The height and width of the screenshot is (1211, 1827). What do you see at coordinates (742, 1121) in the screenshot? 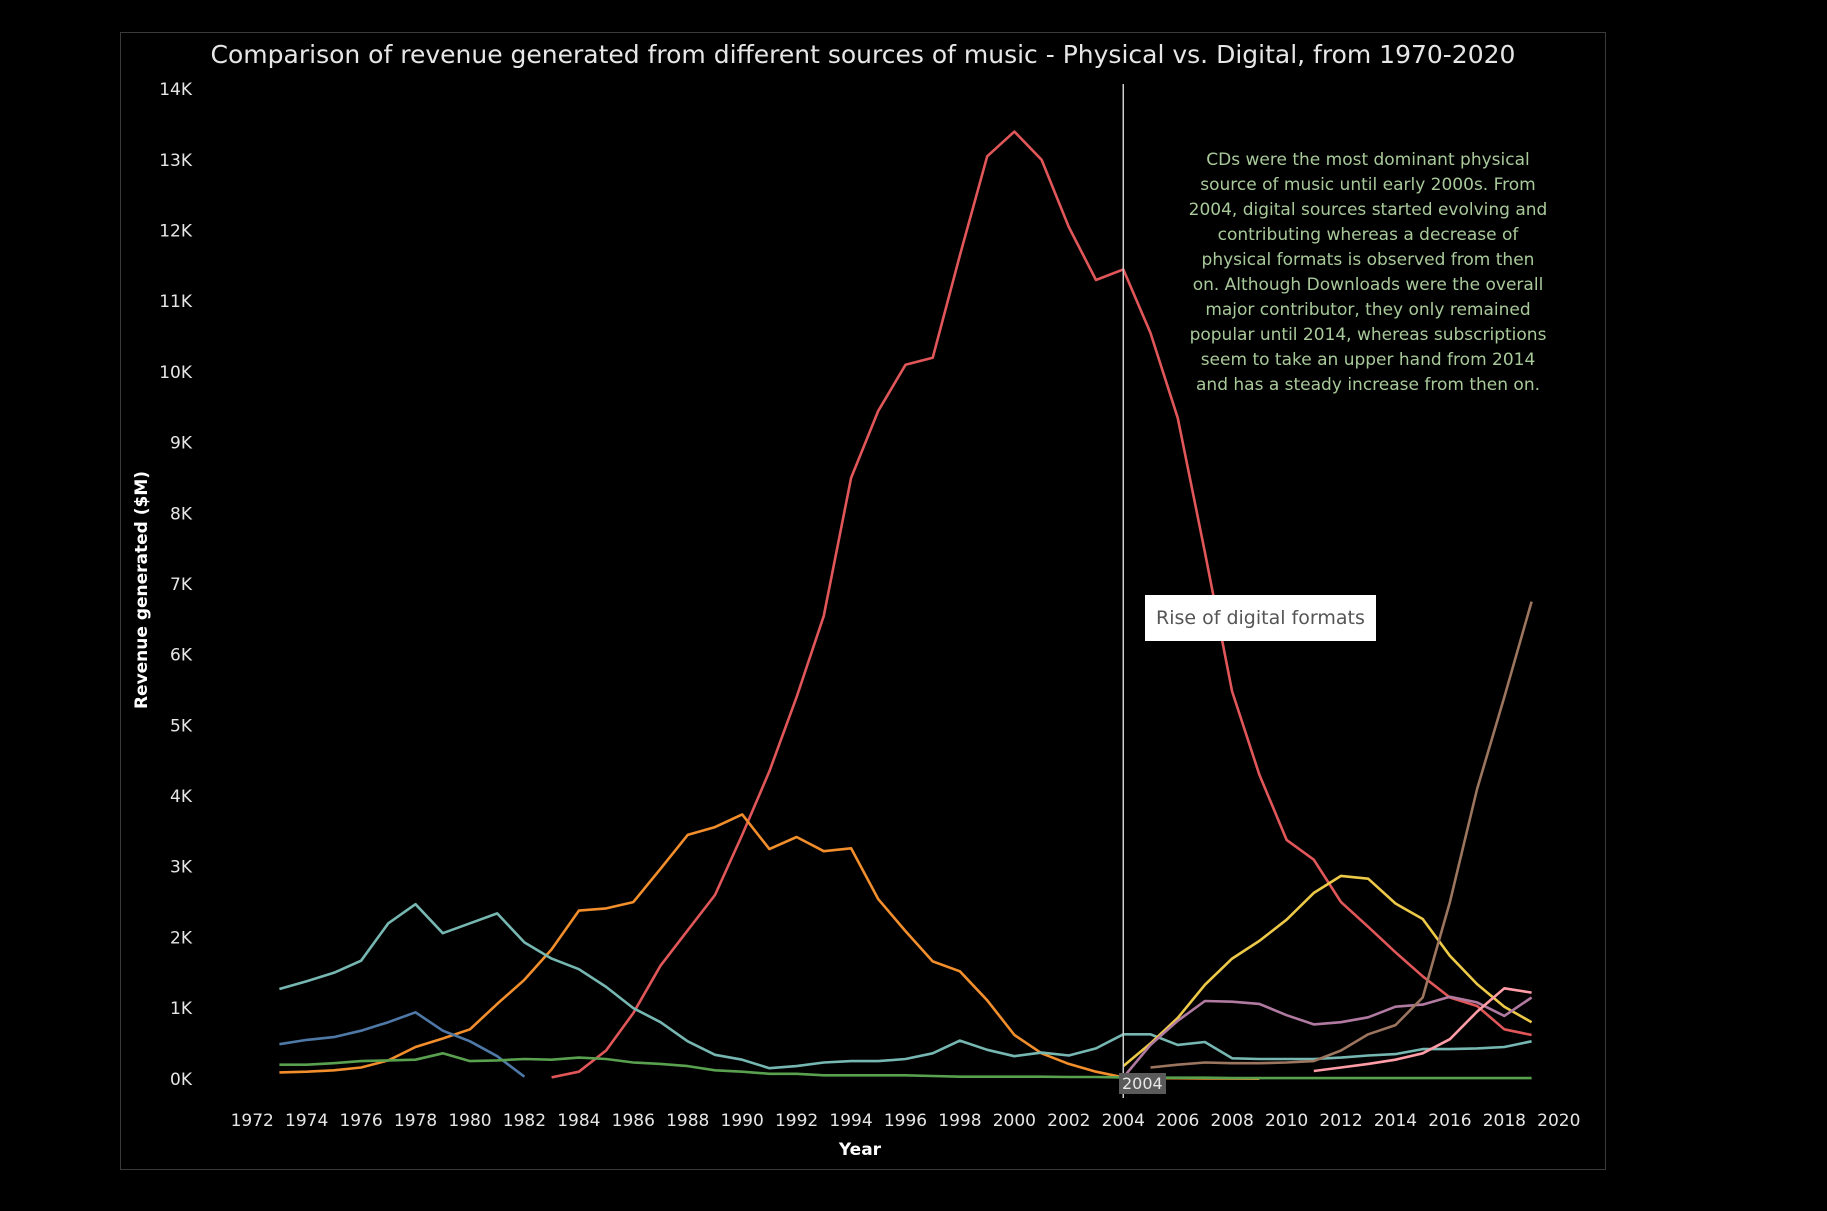
I see `x-tick-label: 1990` at bounding box center [742, 1121].